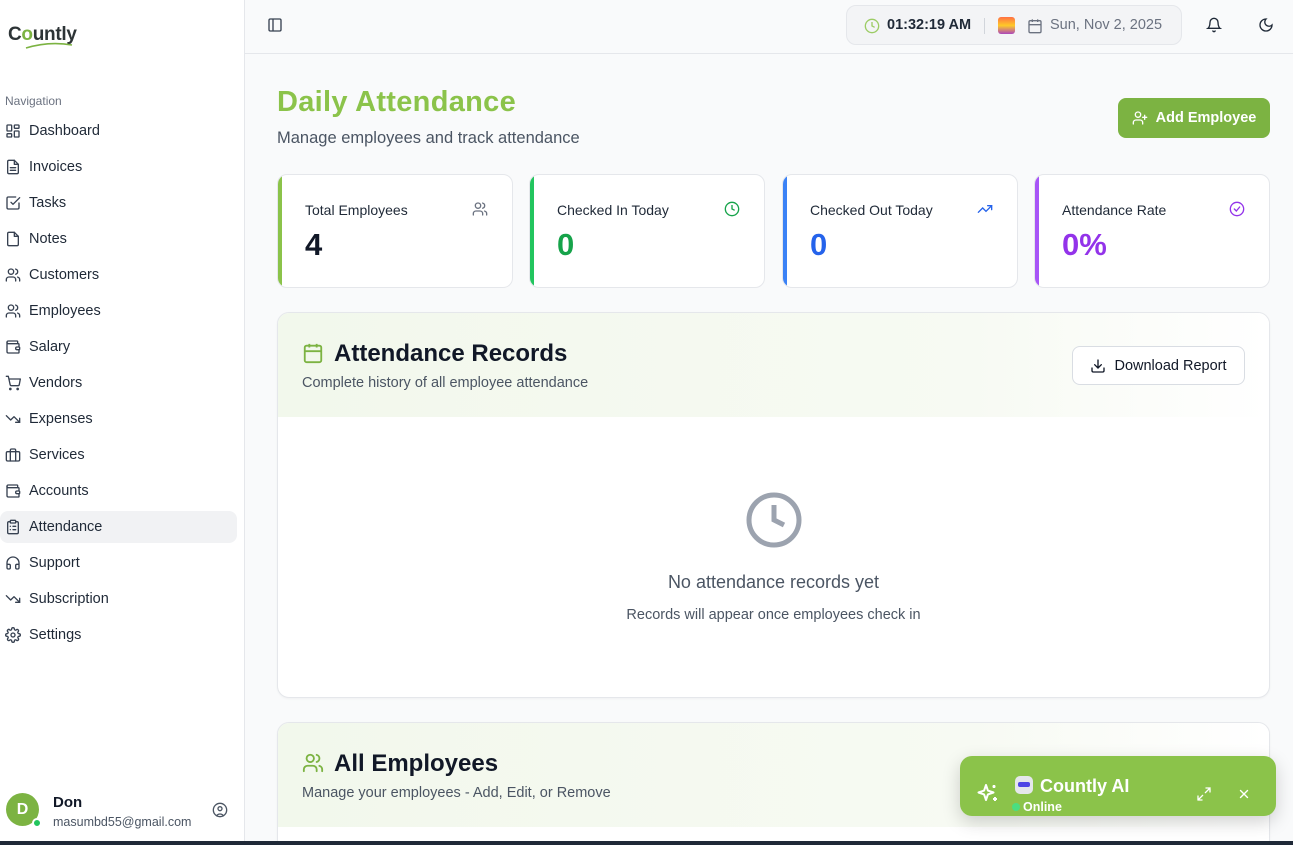 Image resolution: width=1293 pixels, height=845 pixels. I want to click on sparkles-icon, so click(988, 794).